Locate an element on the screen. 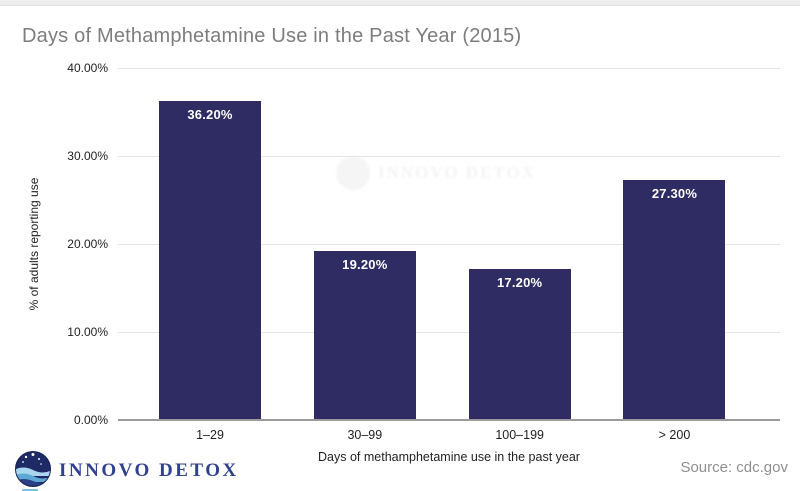 The image size is (800, 491). watermark-logo: INNOVO DETOX is located at coordinates (435, 173).